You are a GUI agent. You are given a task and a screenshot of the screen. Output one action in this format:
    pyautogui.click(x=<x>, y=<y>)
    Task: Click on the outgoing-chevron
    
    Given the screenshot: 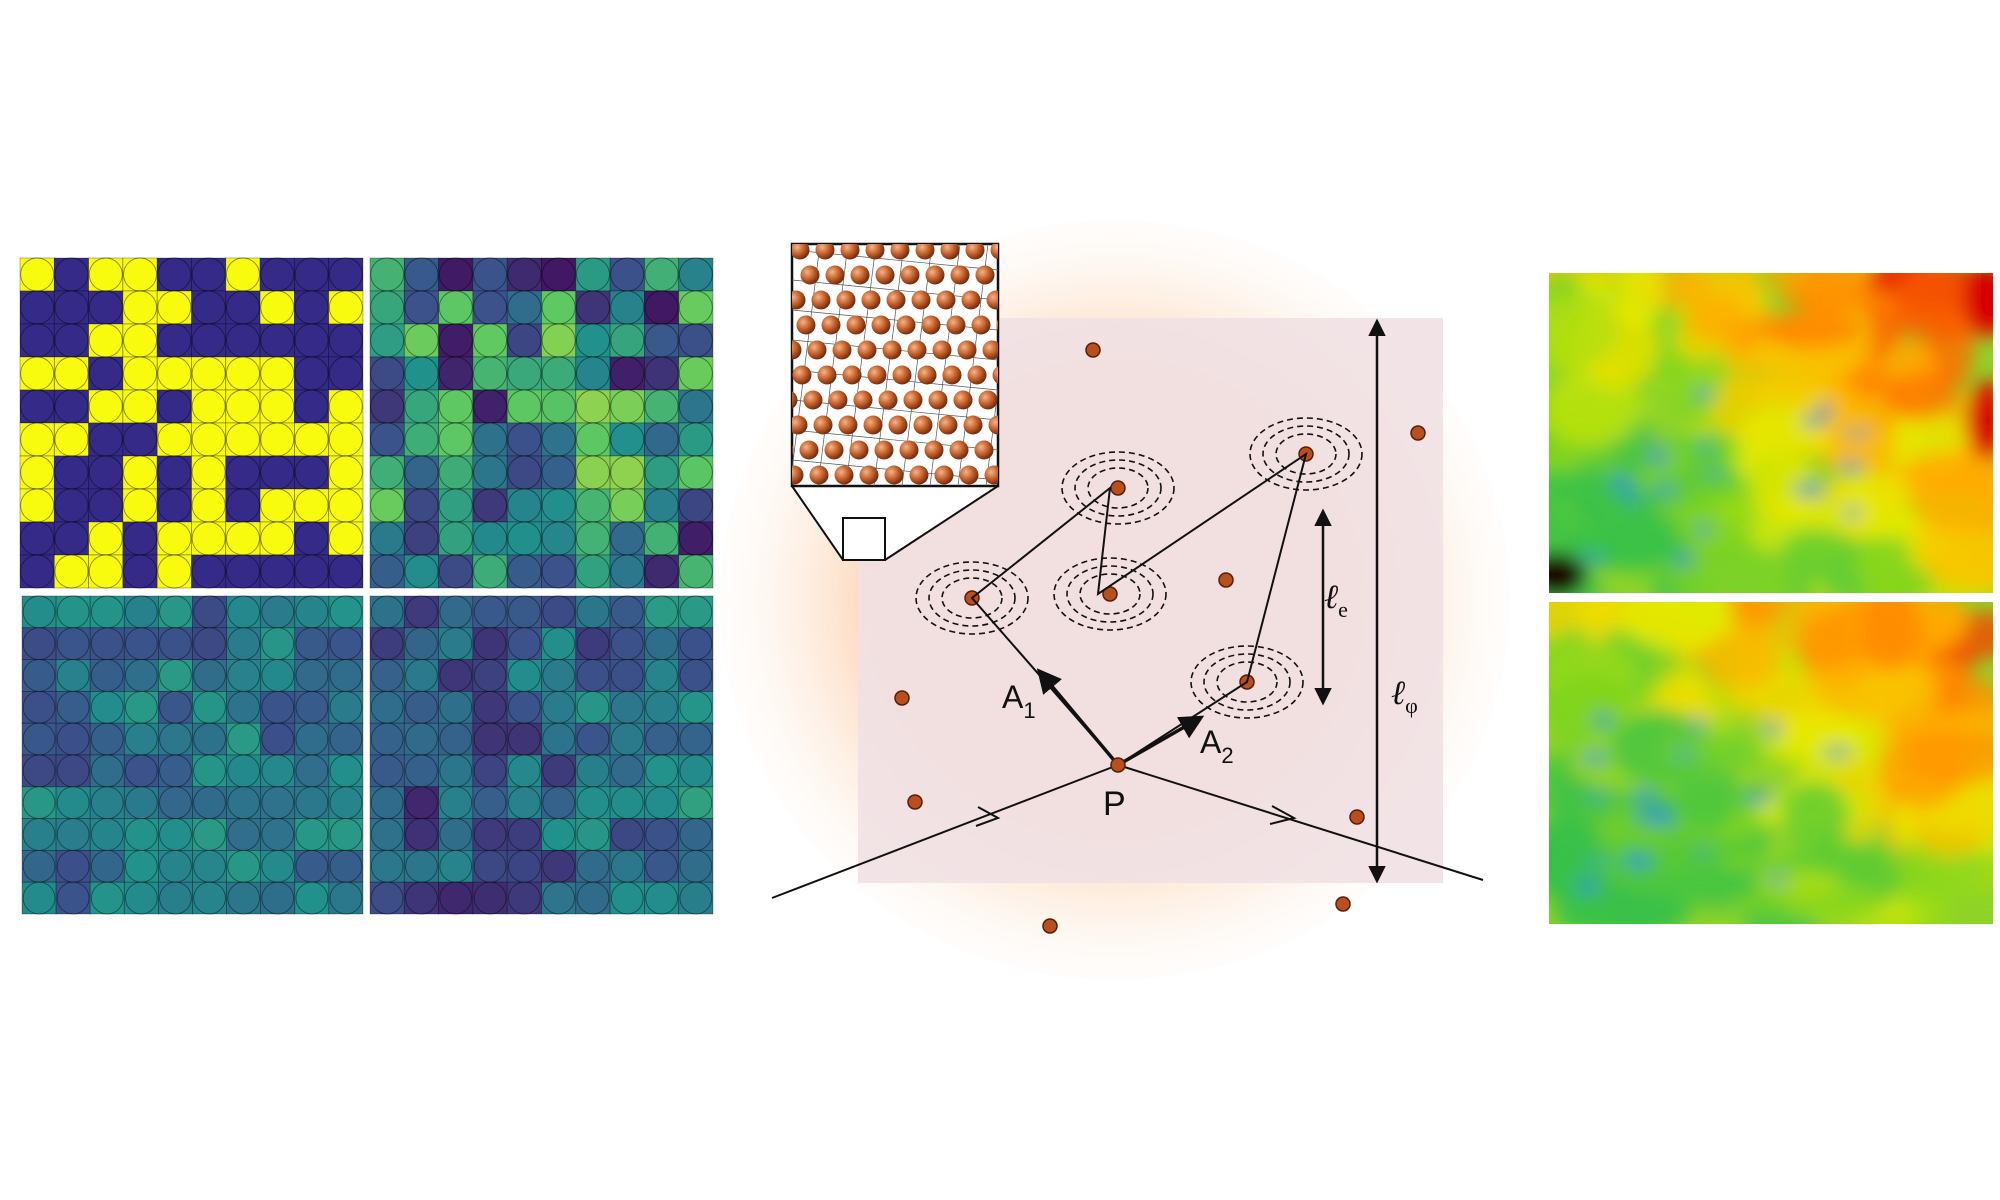 What is the action you would take?
    pyautogui.click(x=1283, y=815)
    